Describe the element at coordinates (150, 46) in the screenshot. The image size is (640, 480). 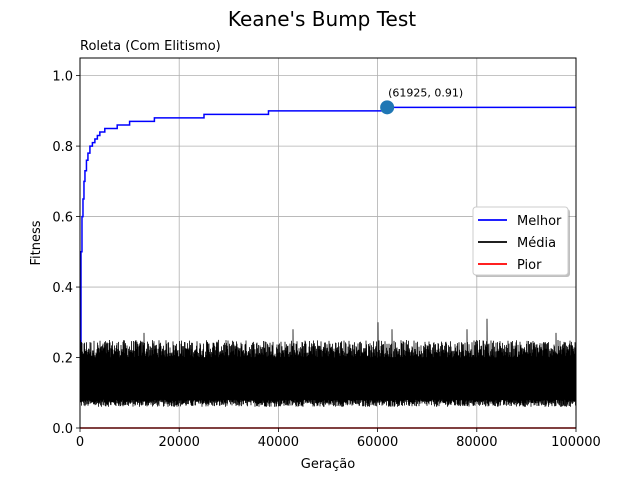
I see `chart-subtitle: Roleta (Com Elitismo)` at that location.